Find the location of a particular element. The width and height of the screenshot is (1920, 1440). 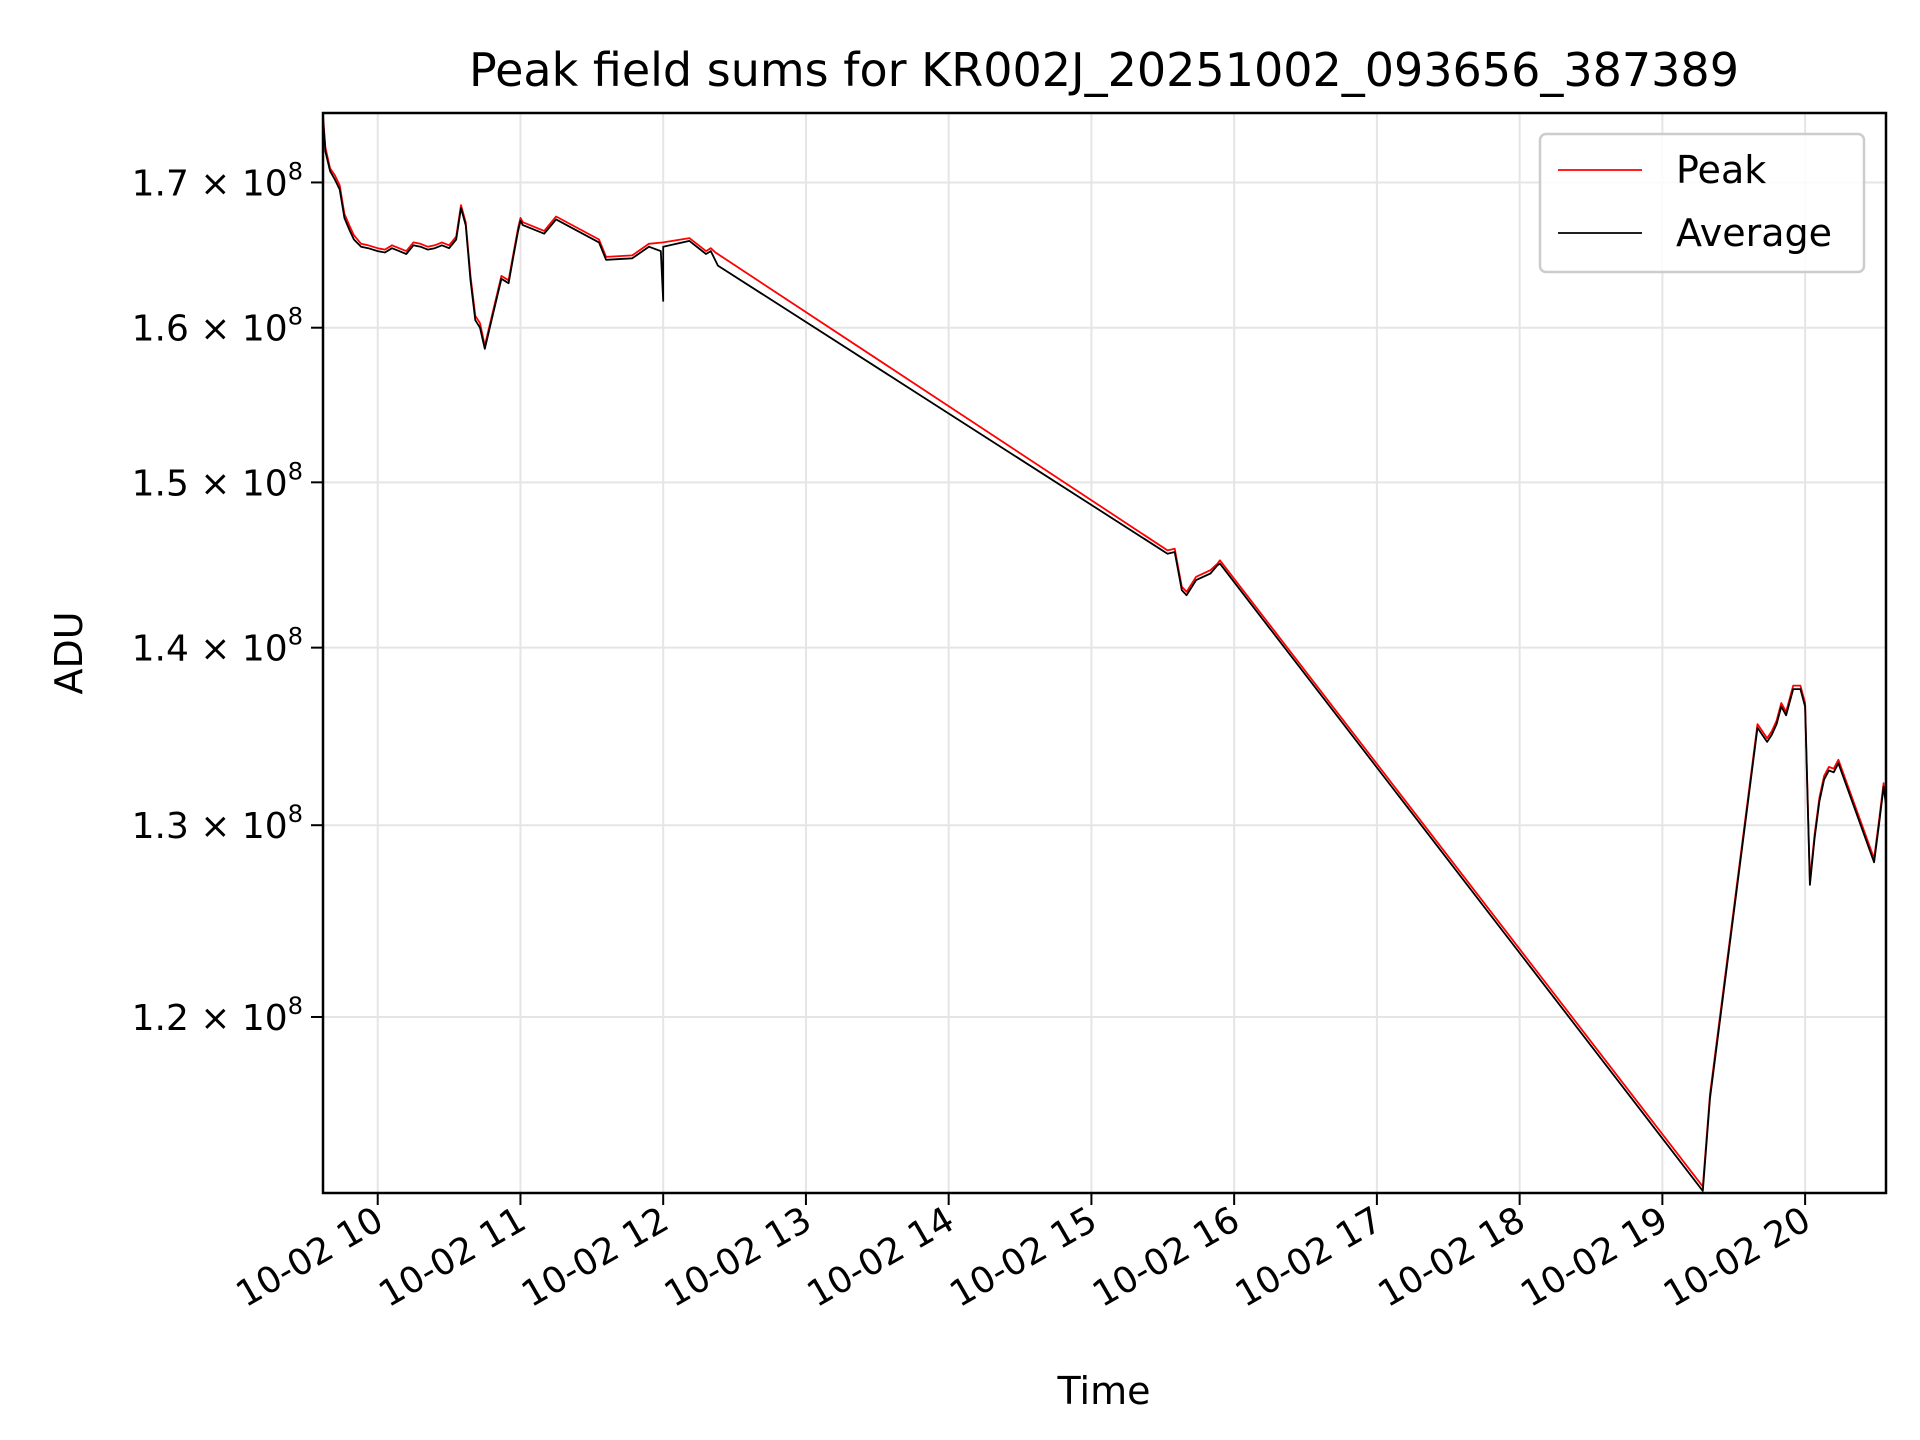

x-tick-label: 10-02 17 is located at coordinates (1309, 1257).